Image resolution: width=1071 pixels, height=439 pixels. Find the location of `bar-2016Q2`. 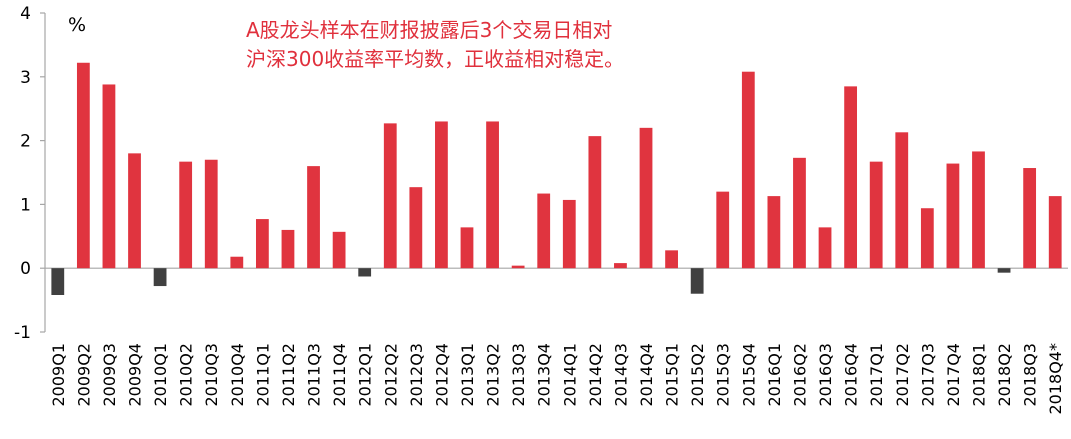

bar-2016Q2 is located at coordinates (799, 213).